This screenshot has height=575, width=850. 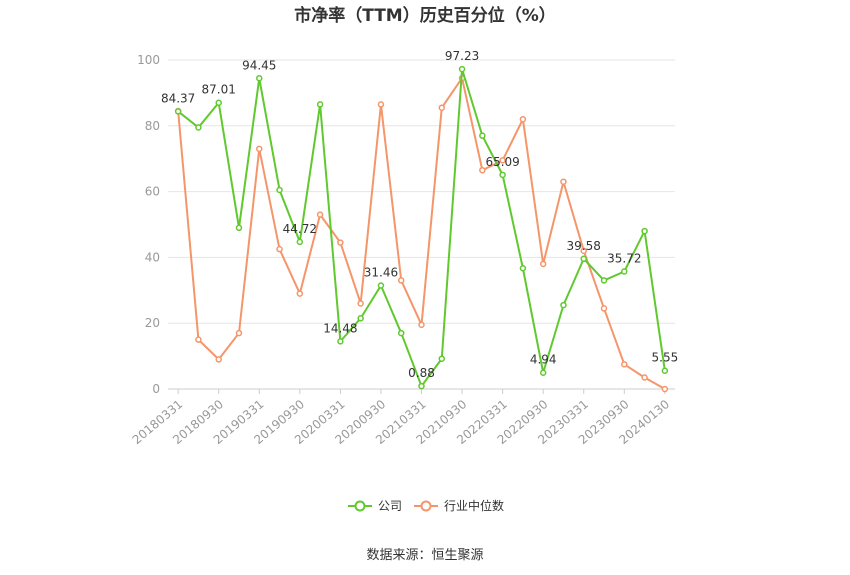 What do you see at coordinates (584, 246) in the screenshot?
I see `data-label: 39.58` at bounding box center [584, 246].